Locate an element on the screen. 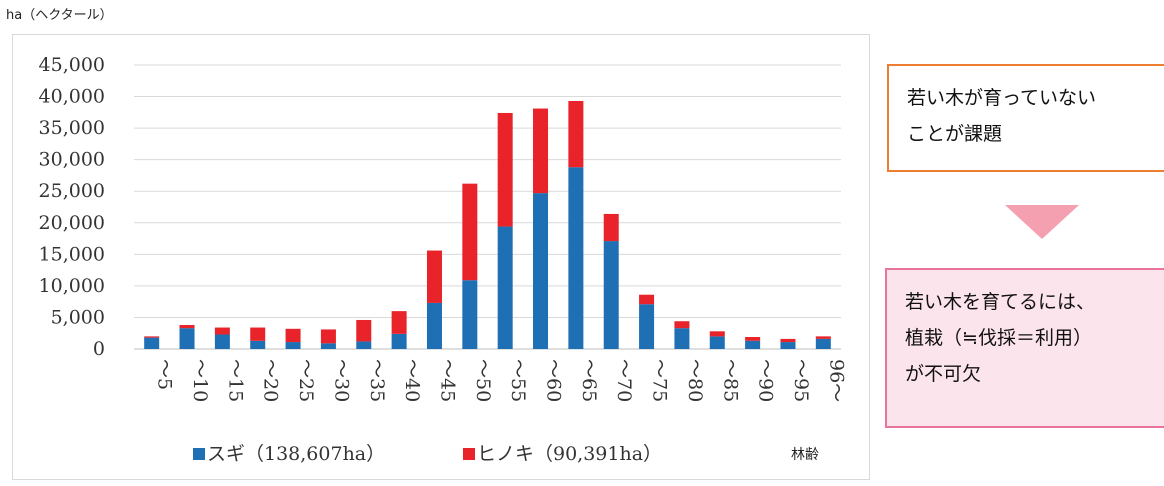 This screenshot has height=486, width=1164. x-tick-label: ～75 is located at coordinates (660, 380).